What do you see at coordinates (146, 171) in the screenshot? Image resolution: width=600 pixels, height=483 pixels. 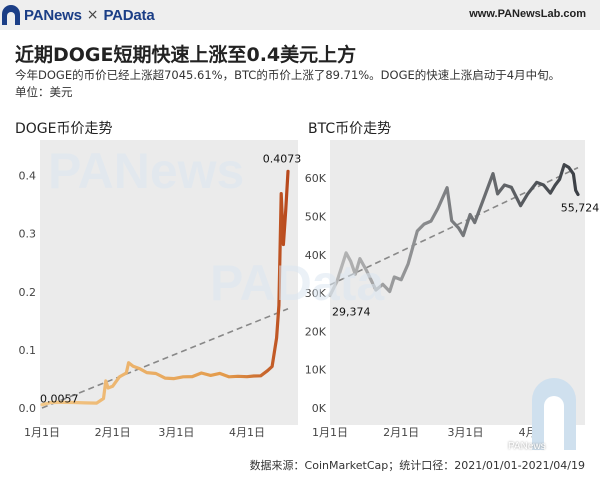 I see `watermark-panews: PANews` at bounding box center [146, 171].